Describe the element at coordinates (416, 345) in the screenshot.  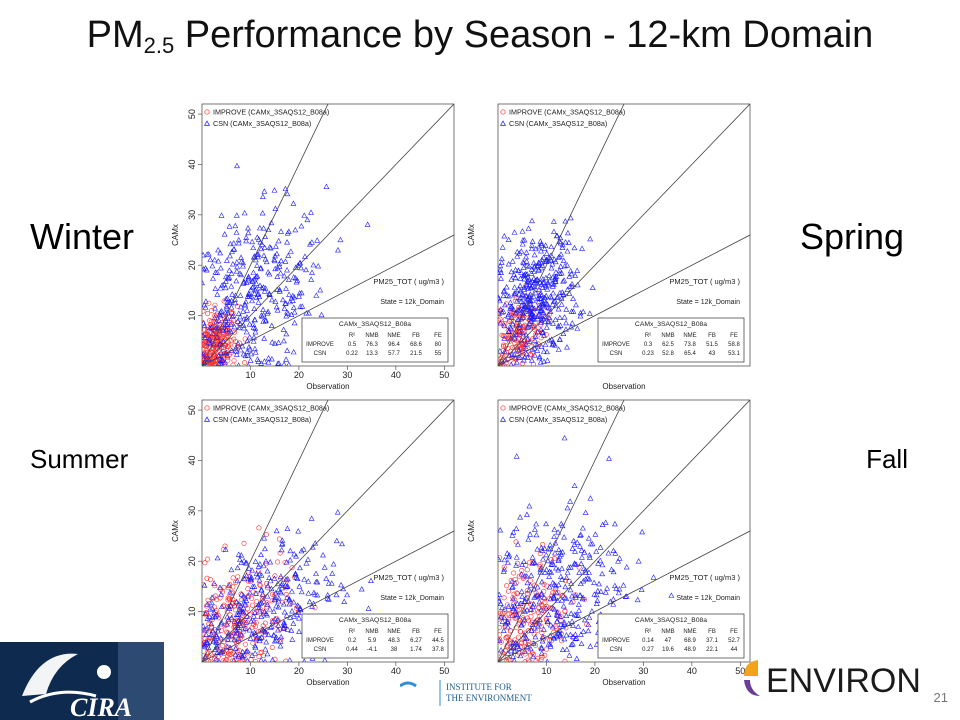
I see `stats-table-cell: 68.6` at that location.